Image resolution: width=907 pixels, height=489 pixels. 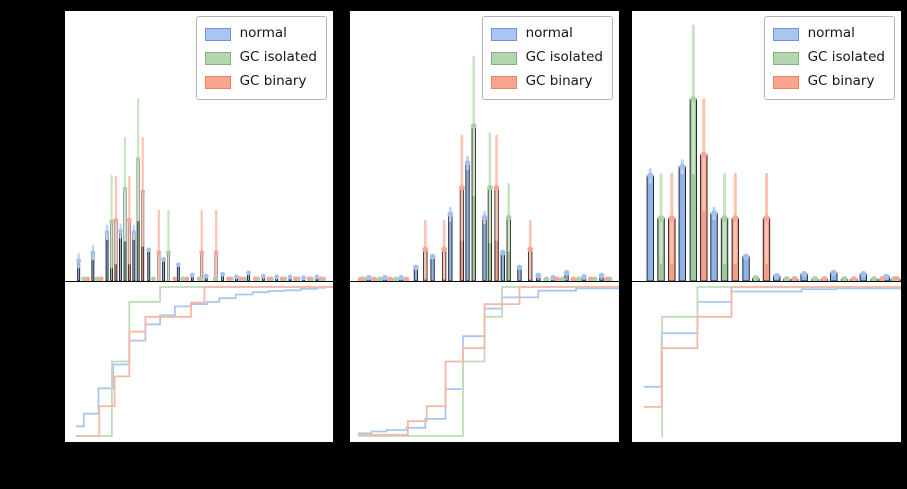 What do you see at coordinates (772, 361) in the screenshot?
I see `panel-3-cdf-plot` at bounding box center [772, 361].